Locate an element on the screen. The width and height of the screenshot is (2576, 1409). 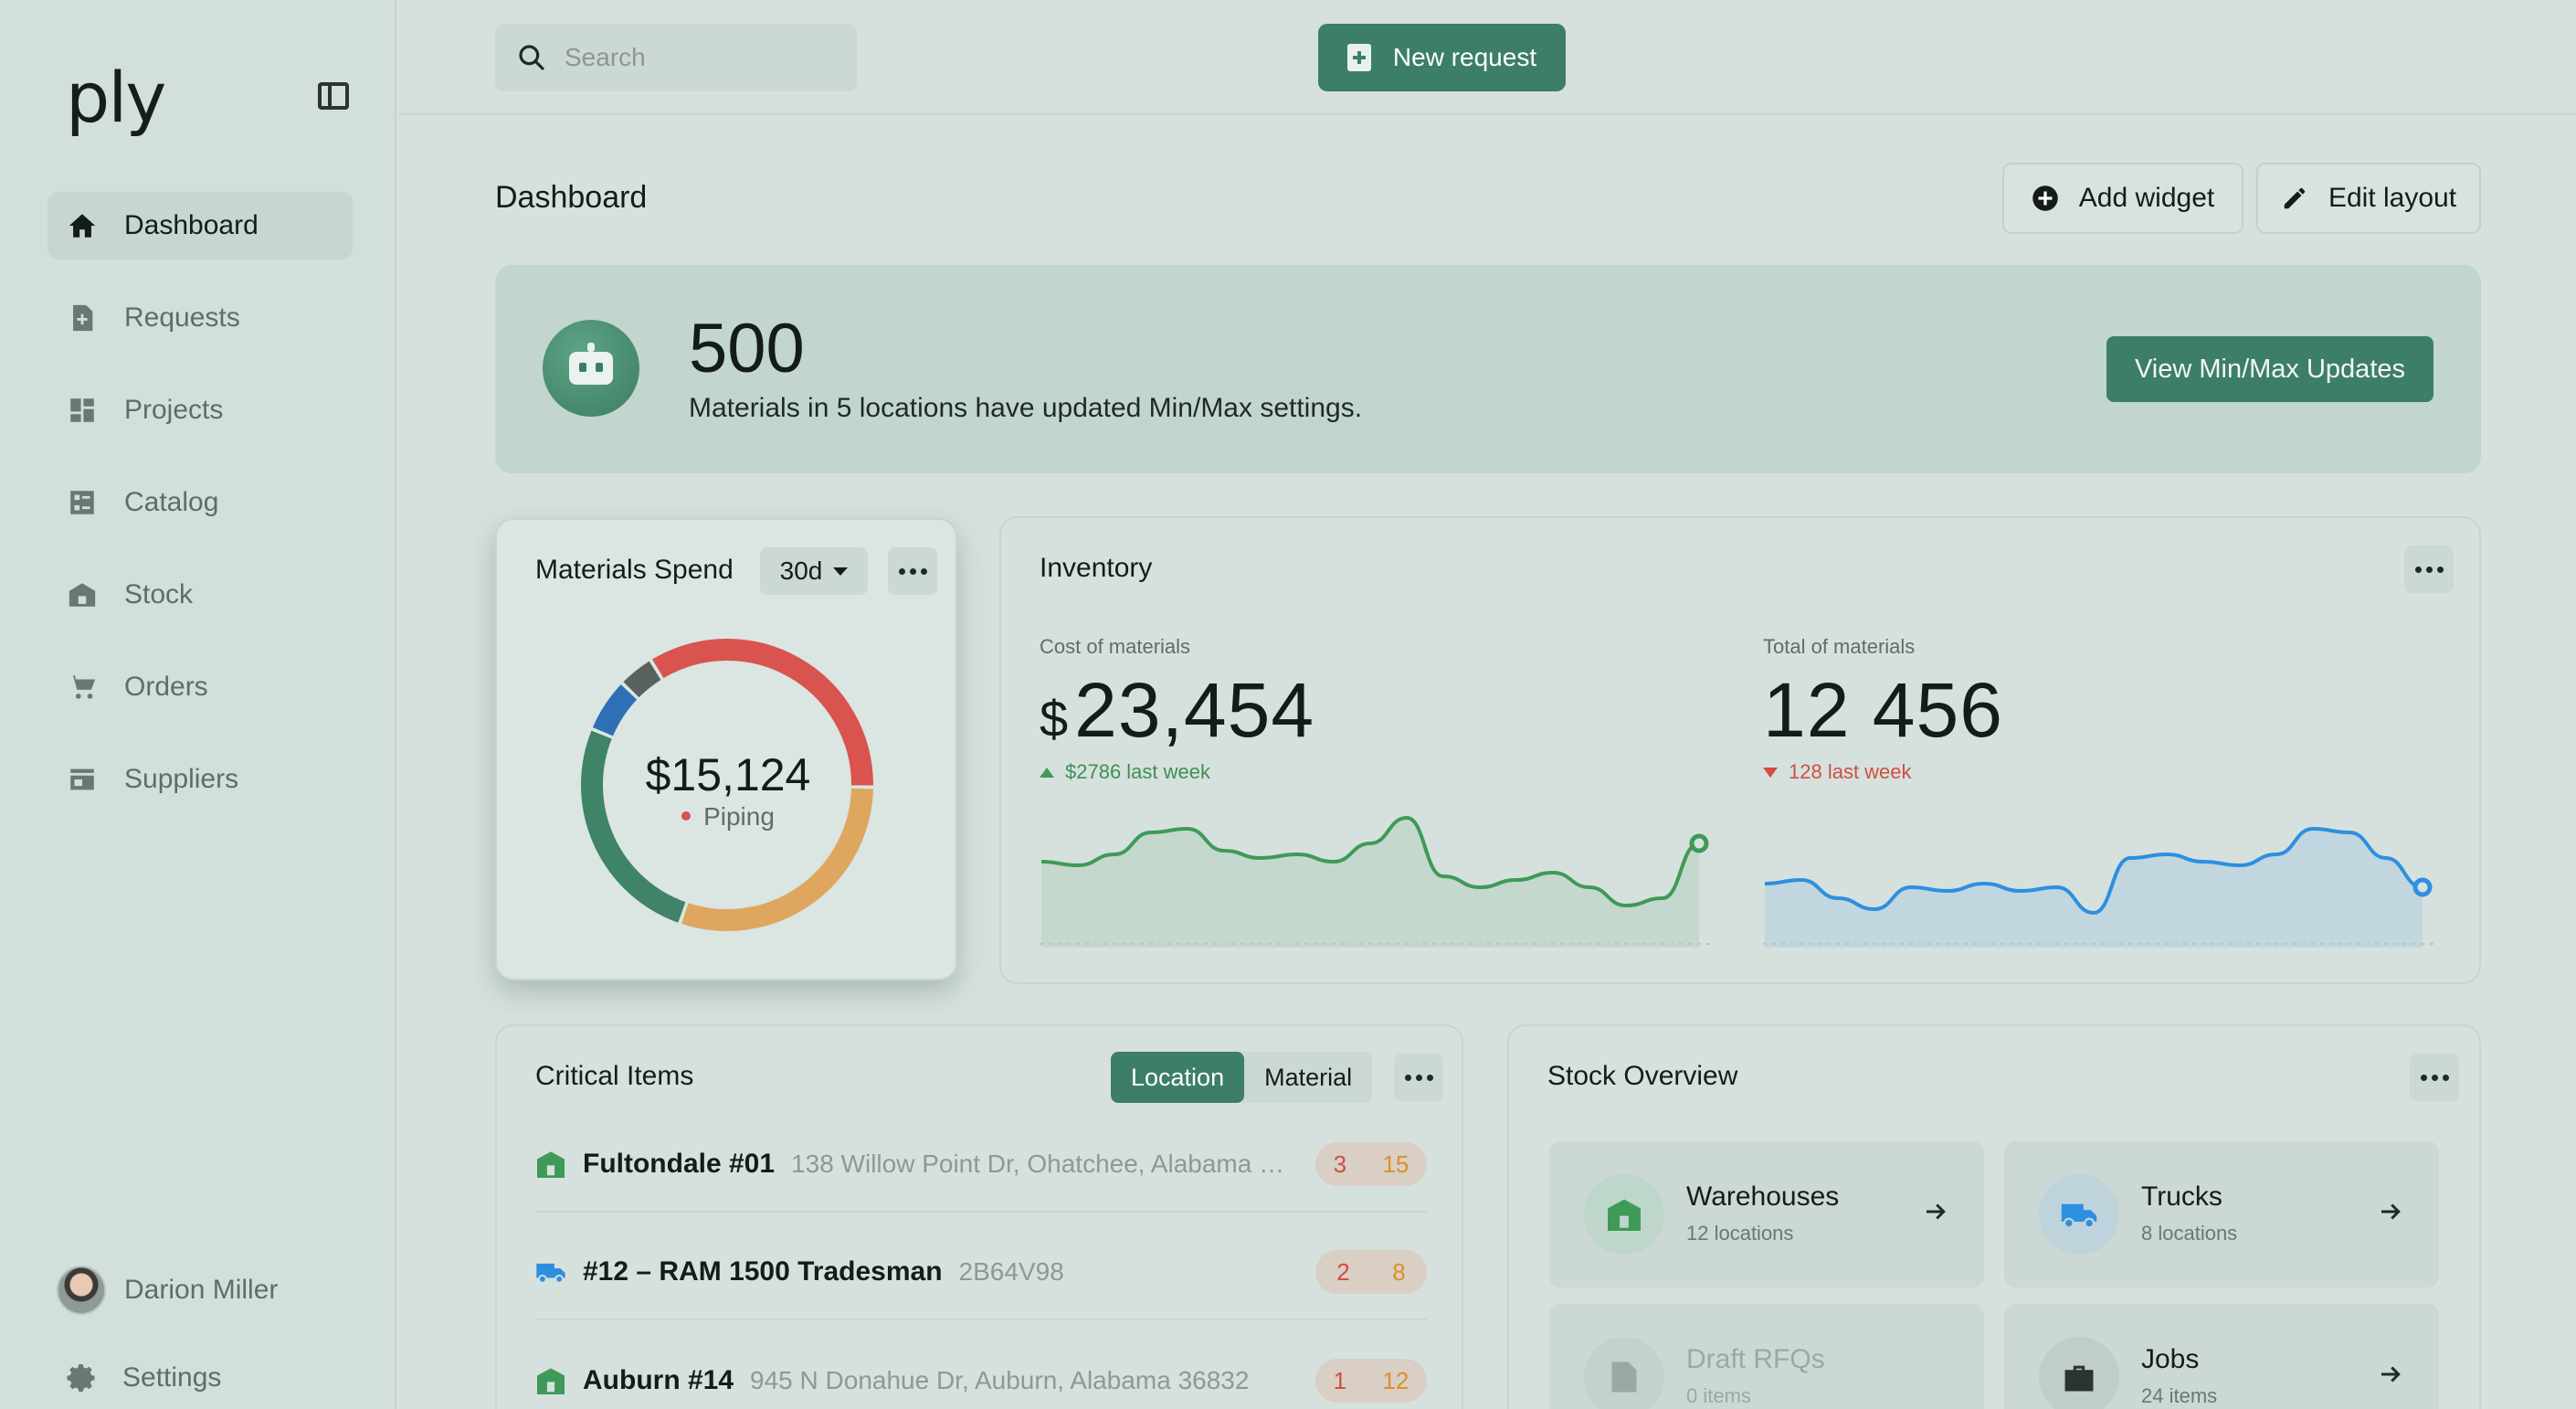
stock-tile-trucks: Trucks 8 locations is located at coordinates (2221, 1214).